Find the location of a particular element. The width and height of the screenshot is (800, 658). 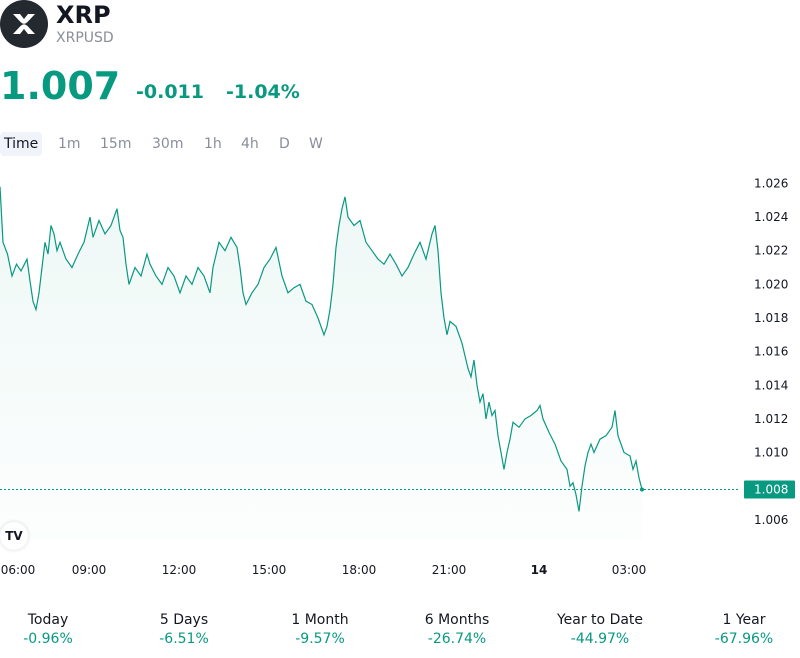

ticker-name: XRPUSD is located at coordinates (85, 38).